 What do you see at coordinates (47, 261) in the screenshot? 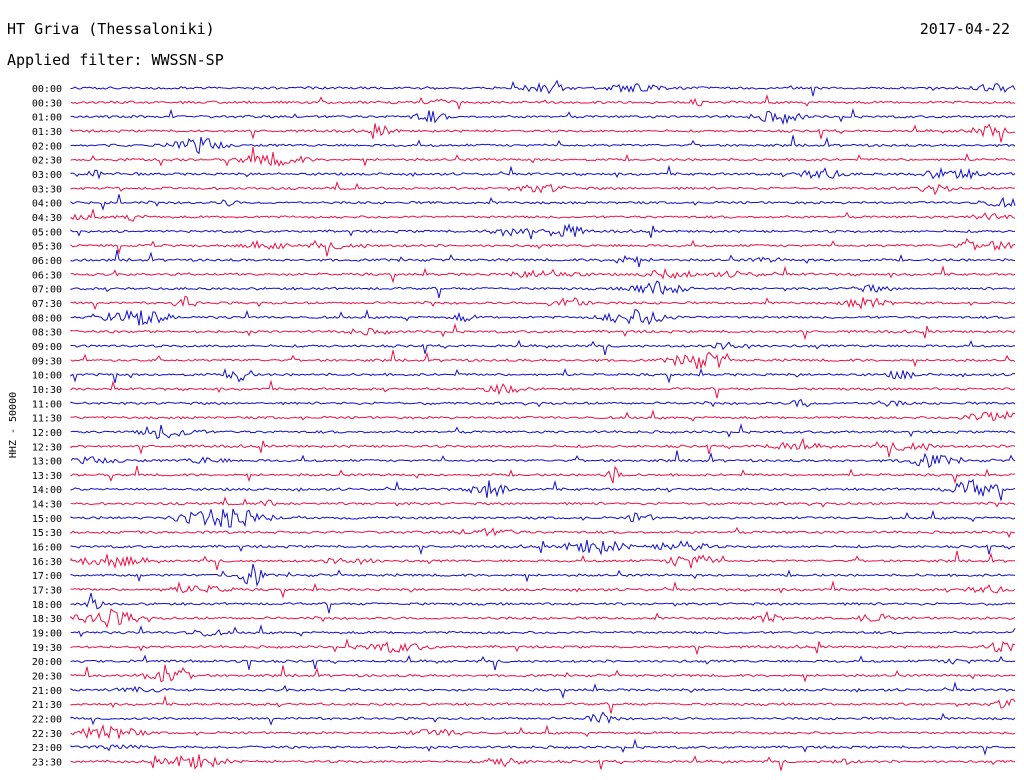
I see `row-time-label: 06:00` at bounding box center [47, 261].